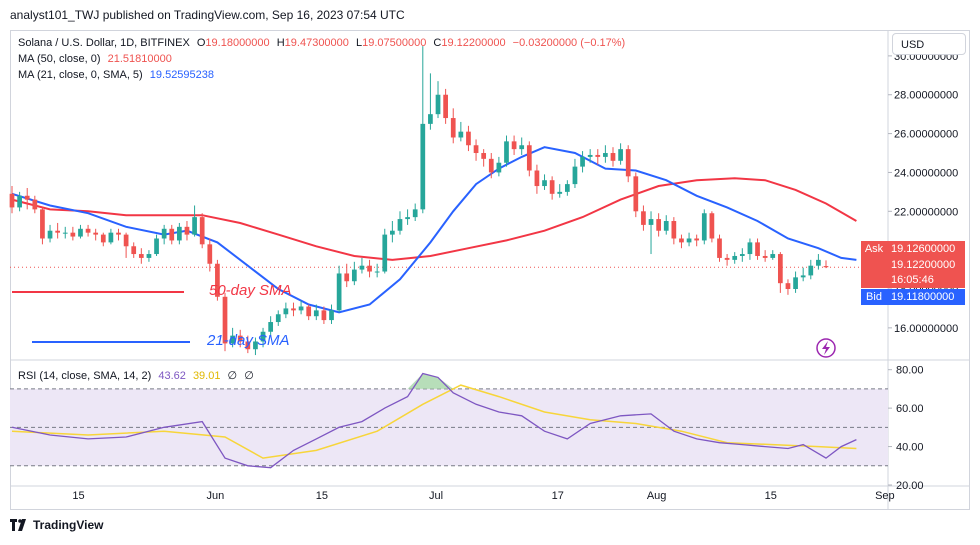 This screenshot has height=545, width=980. Describe the element at coordinates (321, 75) in the screenshot. I see `ma21-row: MA (21, close, 0, SMA, 5) 19.52595238` at that location.